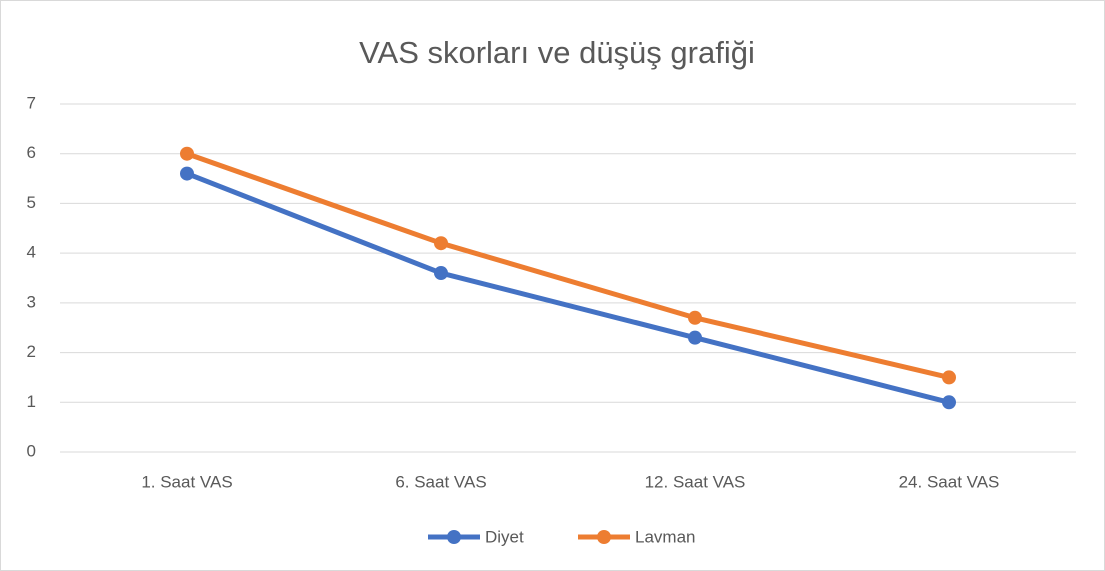  I want to click on y-tick-label: 6, so click(31, 152).